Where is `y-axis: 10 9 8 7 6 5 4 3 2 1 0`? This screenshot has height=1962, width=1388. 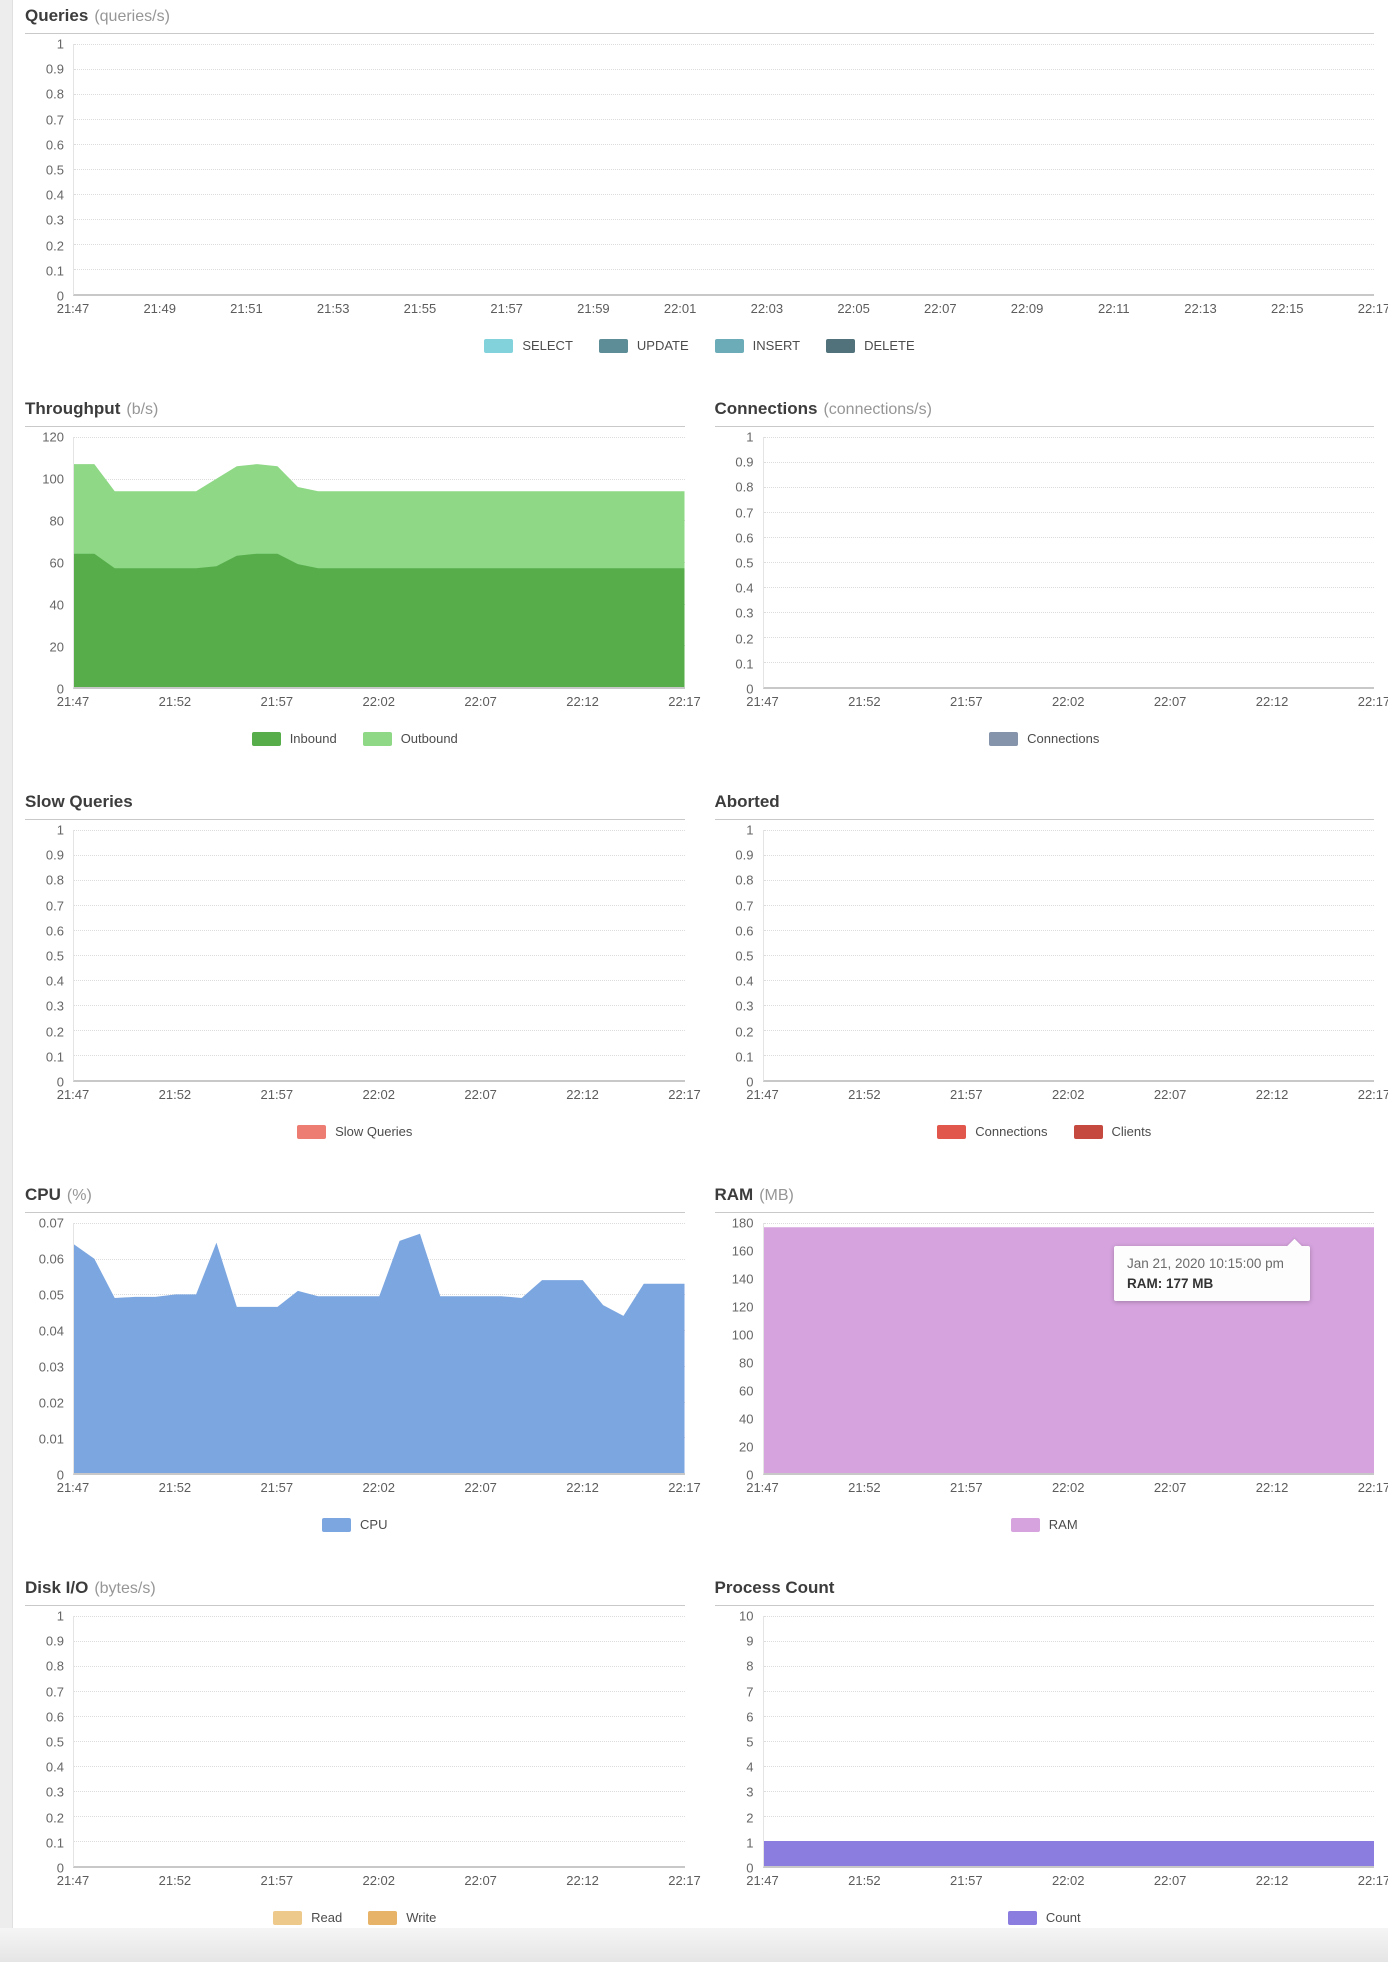
y-axis: 10 9 8 7 6 5 4 3 2 1 0 is located at coordinates (739, 1742).